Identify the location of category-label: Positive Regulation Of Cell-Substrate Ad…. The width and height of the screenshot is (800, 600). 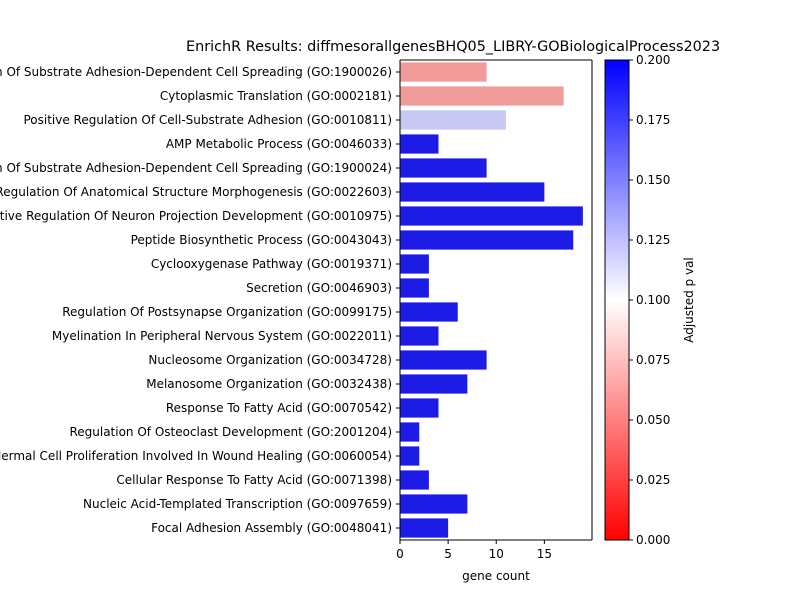
(207, 120).